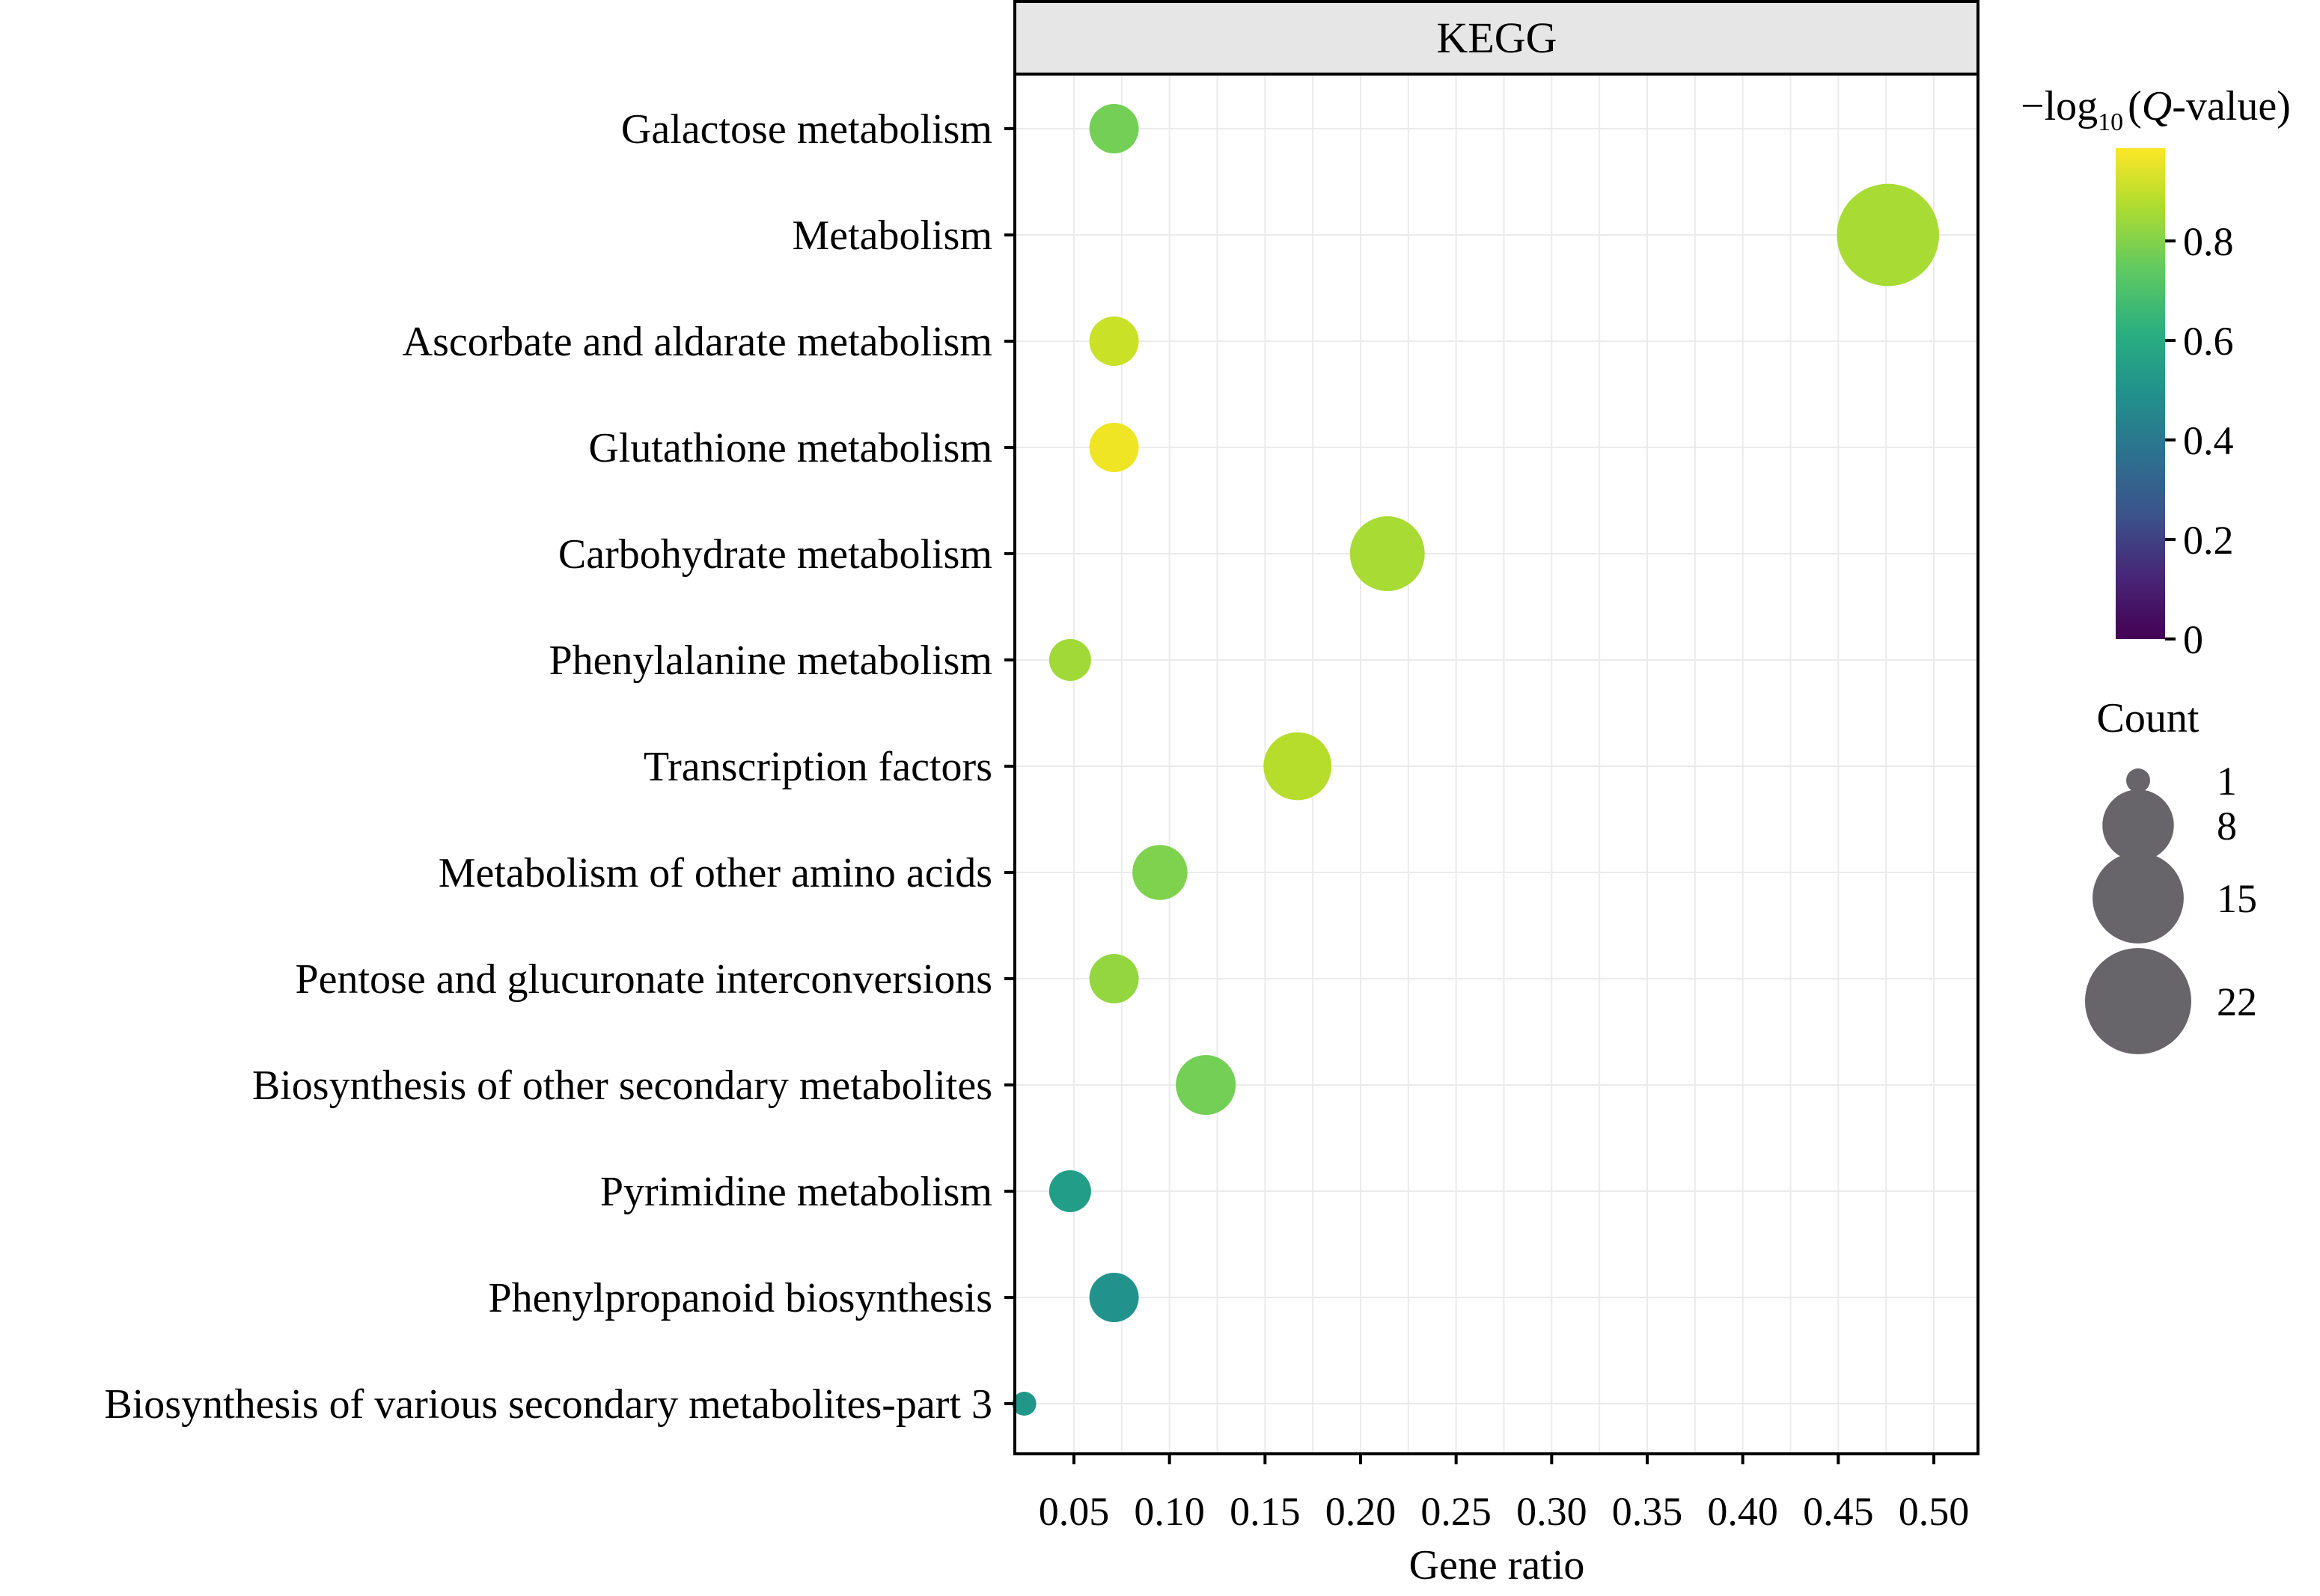  Describe the element at coordinates (1935, 1512) in the screenshot. I see `x-tick-label: 0.50` at that location.